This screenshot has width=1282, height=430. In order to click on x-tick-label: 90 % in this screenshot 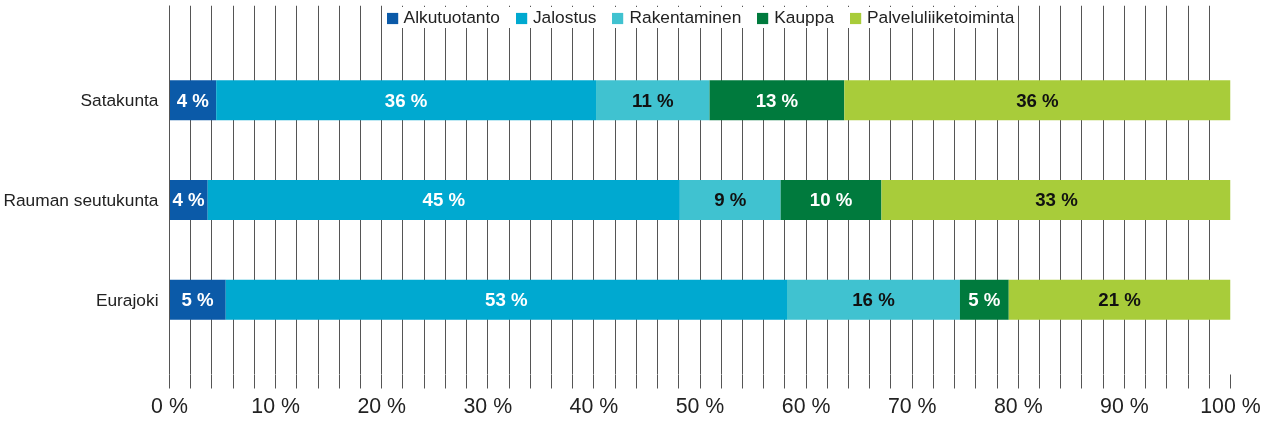, I will do `click(1124, 405)`.